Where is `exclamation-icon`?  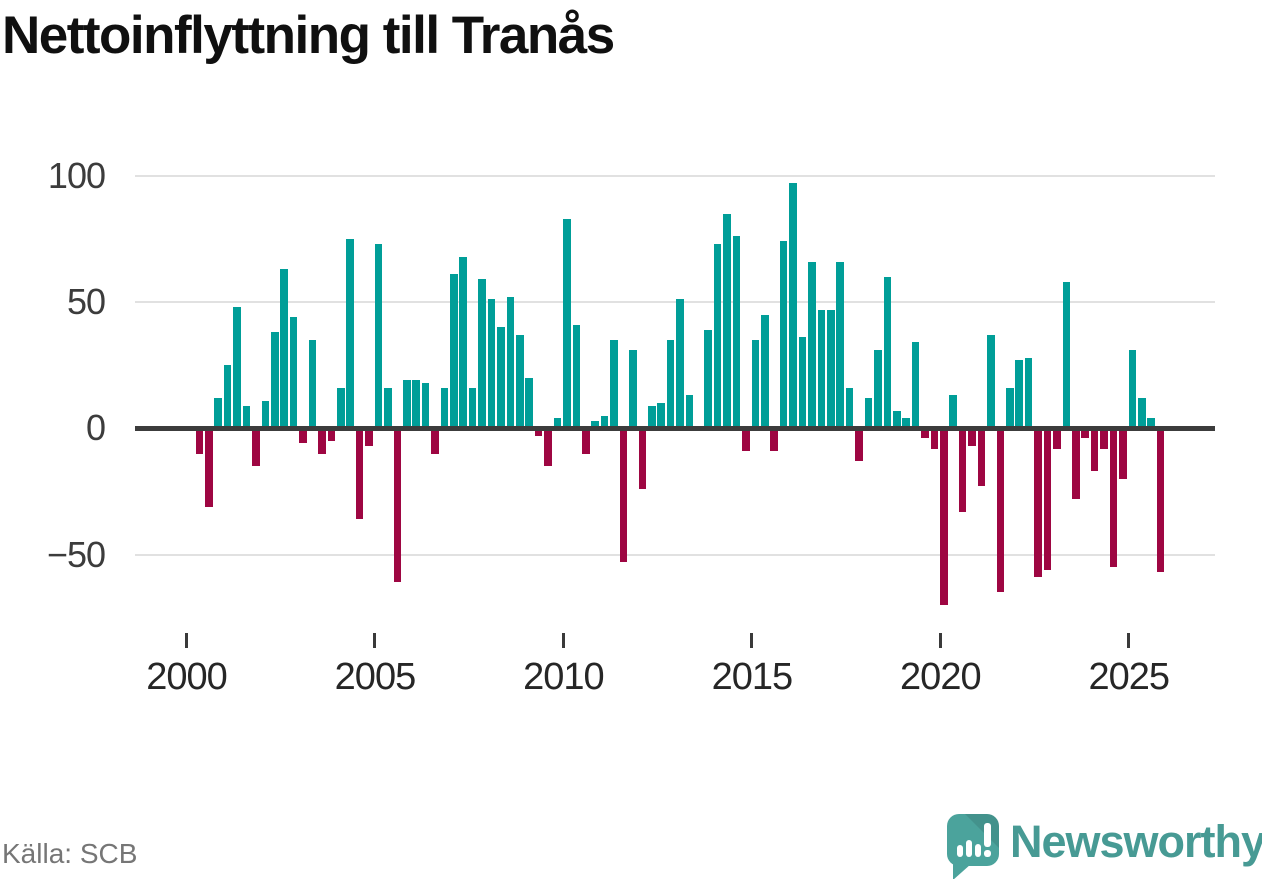 exclamation-icon is located at coordinates (987, 835).